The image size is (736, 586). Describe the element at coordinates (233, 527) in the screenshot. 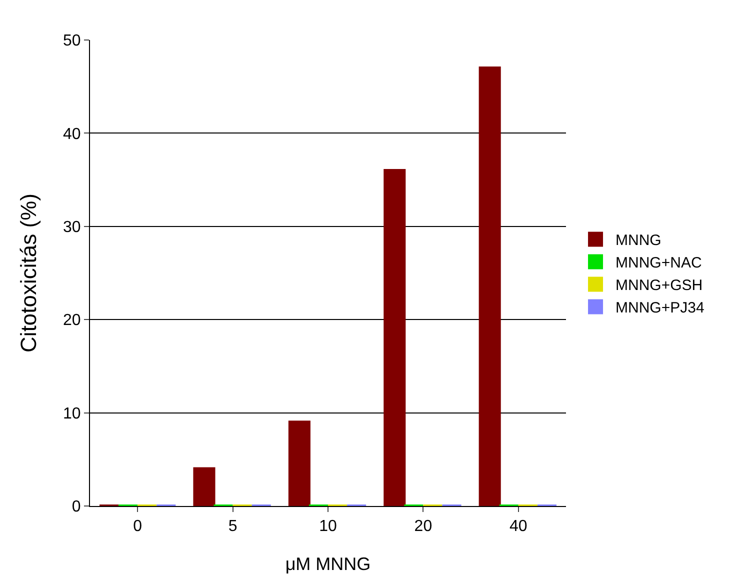

I see `x-tick-label: 5` at that location.